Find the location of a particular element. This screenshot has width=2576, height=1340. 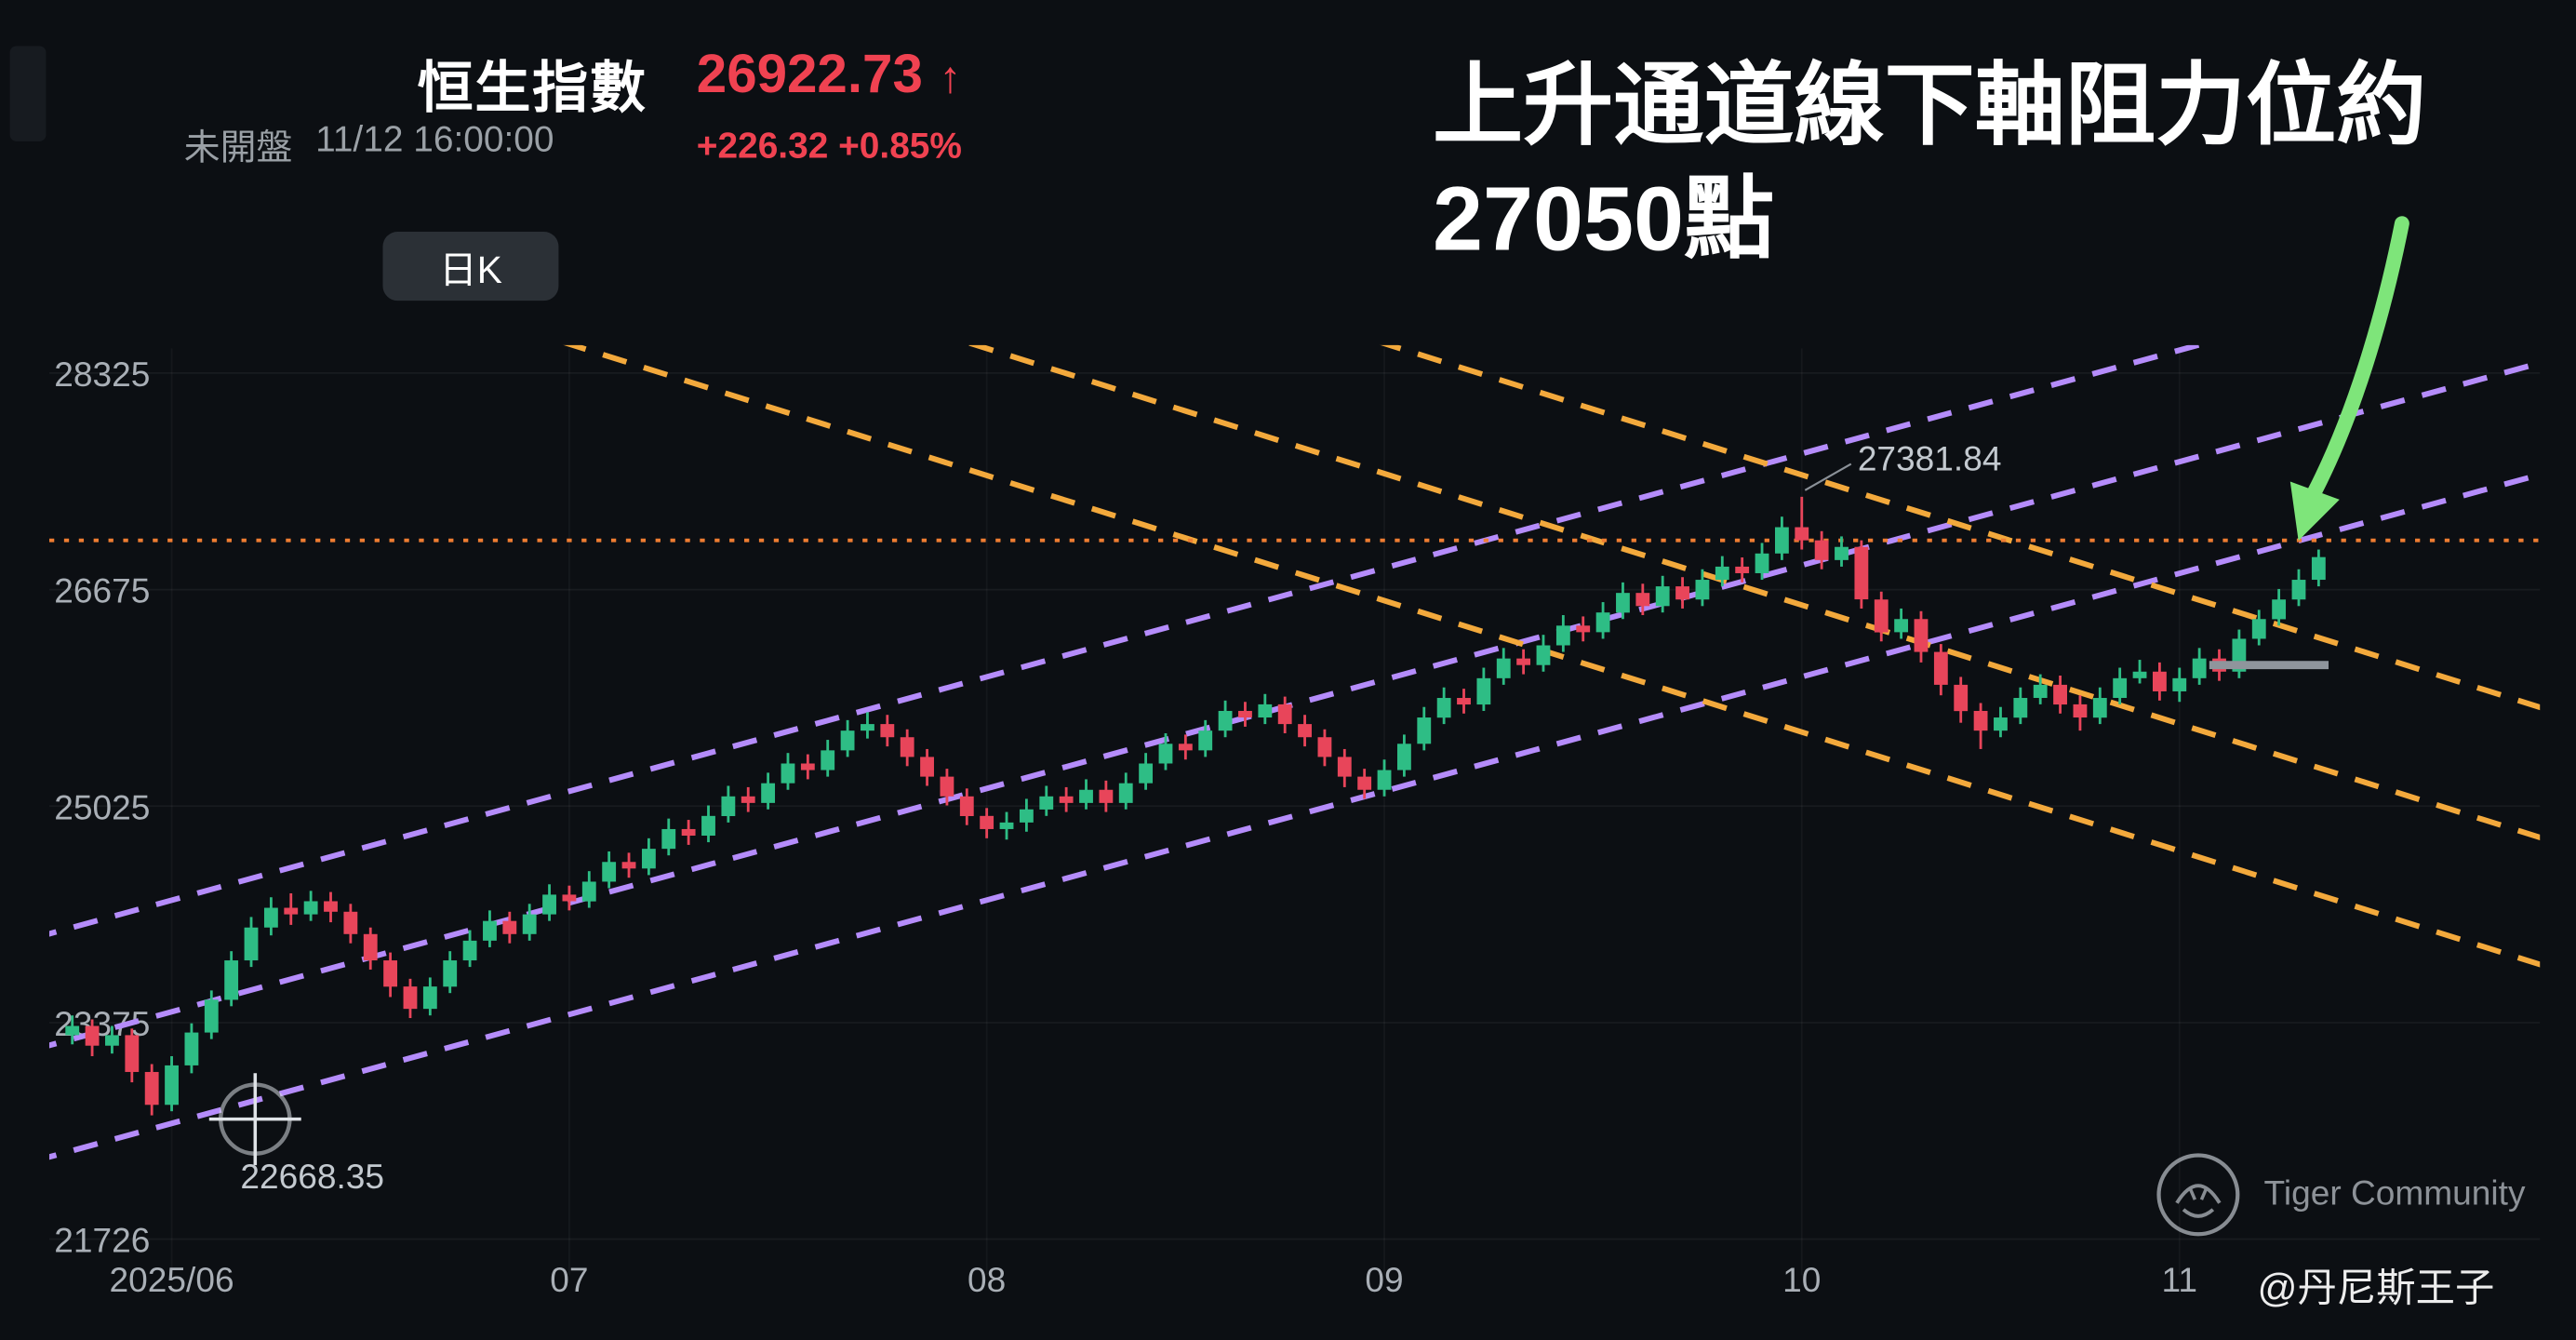

low-price-label: 22668.35 is located at coordinates (312, 1176).